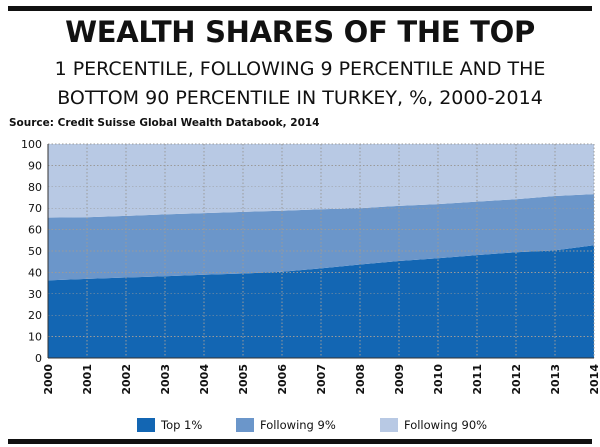 The width and height of the screenshot is (600, 447). Describe the element at coordinates (516, 379) in the screenshot. I see `x-tick-label-2012: 2012` at that location.